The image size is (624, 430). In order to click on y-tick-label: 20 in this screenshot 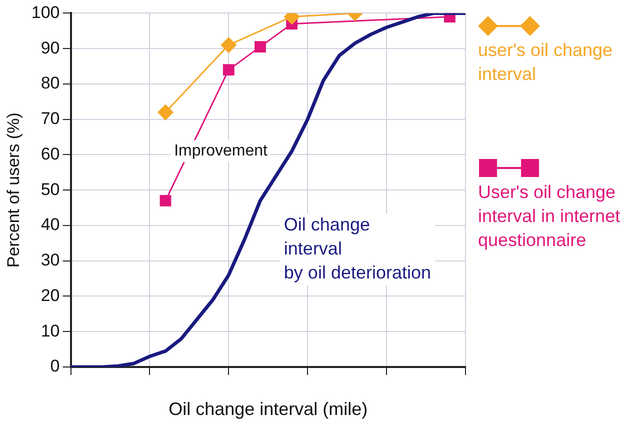, I will do `click(50, 295)`.